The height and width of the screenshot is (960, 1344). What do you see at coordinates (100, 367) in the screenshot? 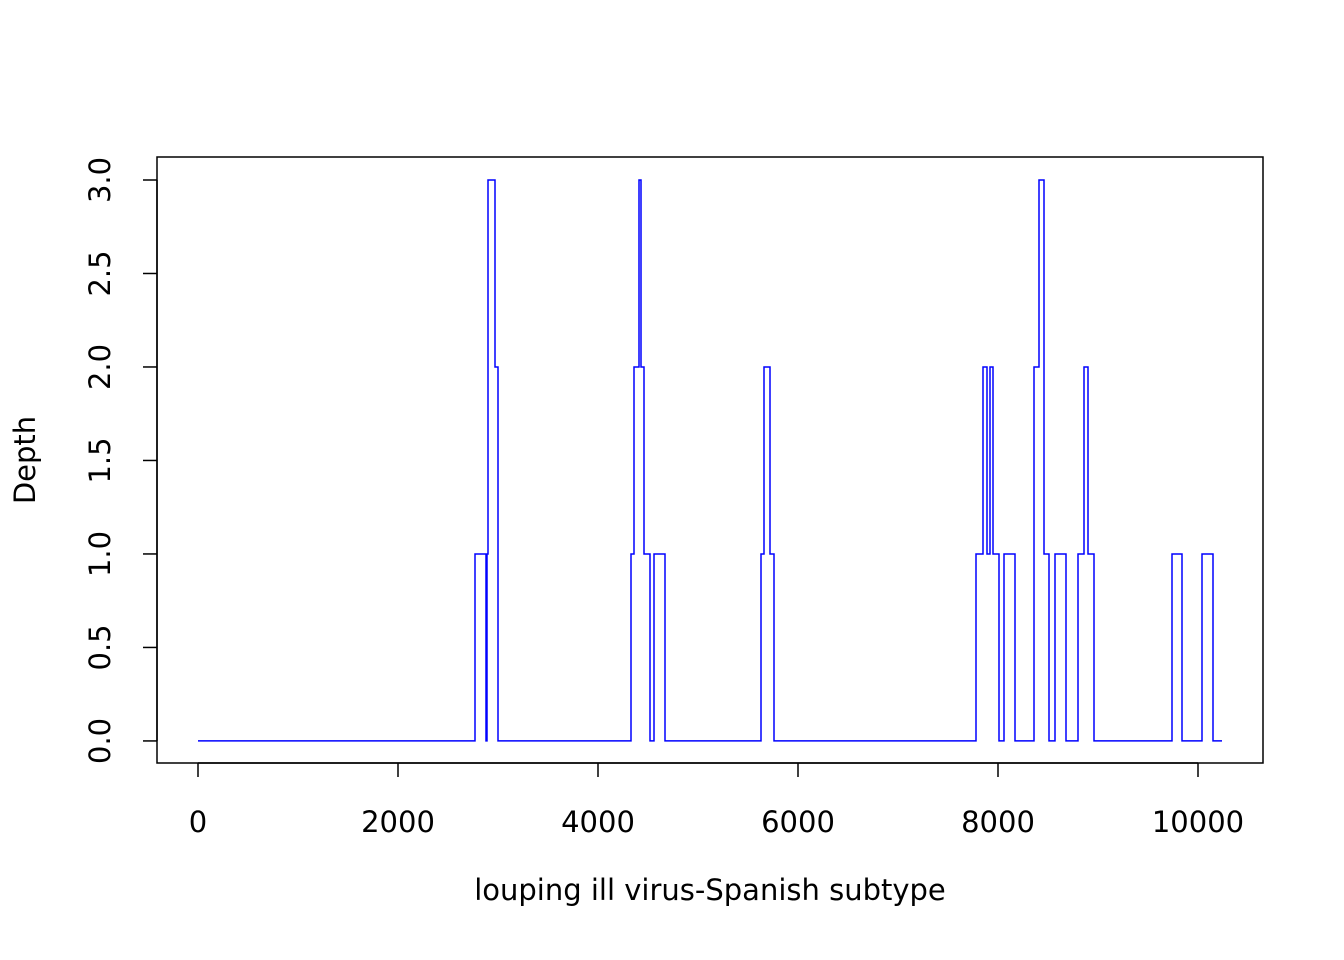
I see `y-tick-label: 2.0` at bounding box center [100, 367].